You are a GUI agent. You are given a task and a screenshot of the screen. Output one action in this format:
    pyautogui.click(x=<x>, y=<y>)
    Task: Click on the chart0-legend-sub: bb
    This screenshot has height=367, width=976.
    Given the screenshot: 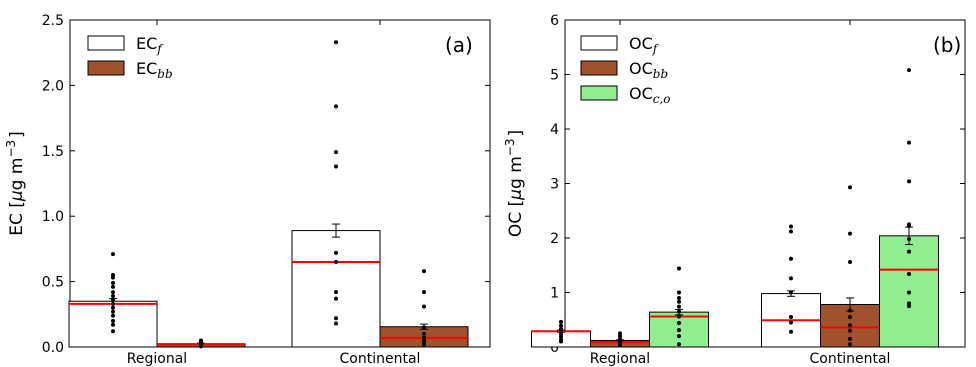 What is the action you would take?
    pyautogui.click(x=164, y=74)
    